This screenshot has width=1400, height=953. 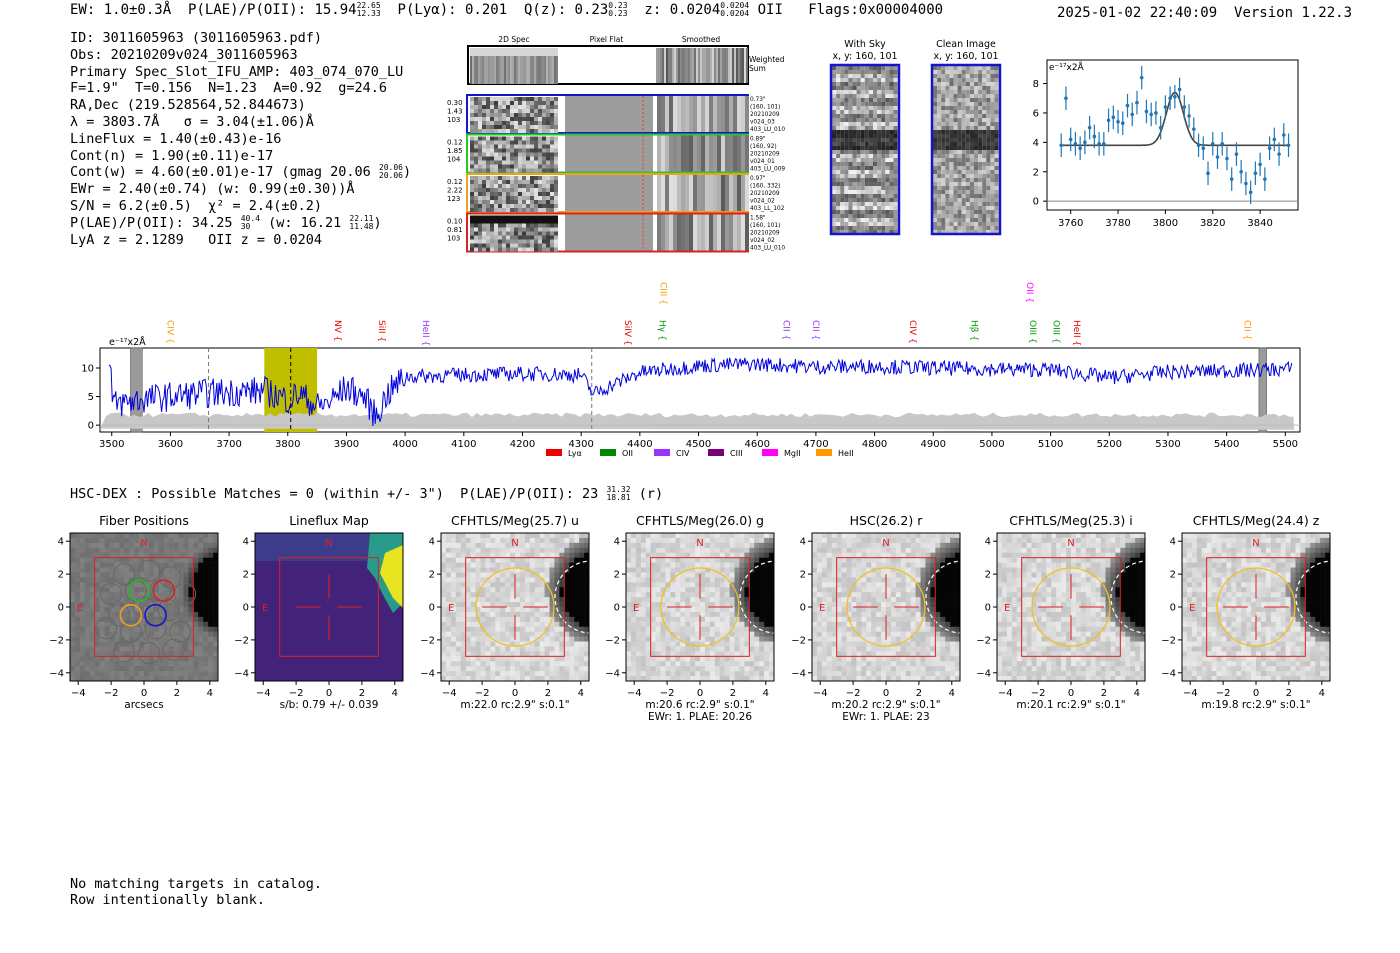 I want to click on info-ewr: EWr = 2.40(±0.74) (w: 0.99(±0.30))Å, so click(x=212, y=189).